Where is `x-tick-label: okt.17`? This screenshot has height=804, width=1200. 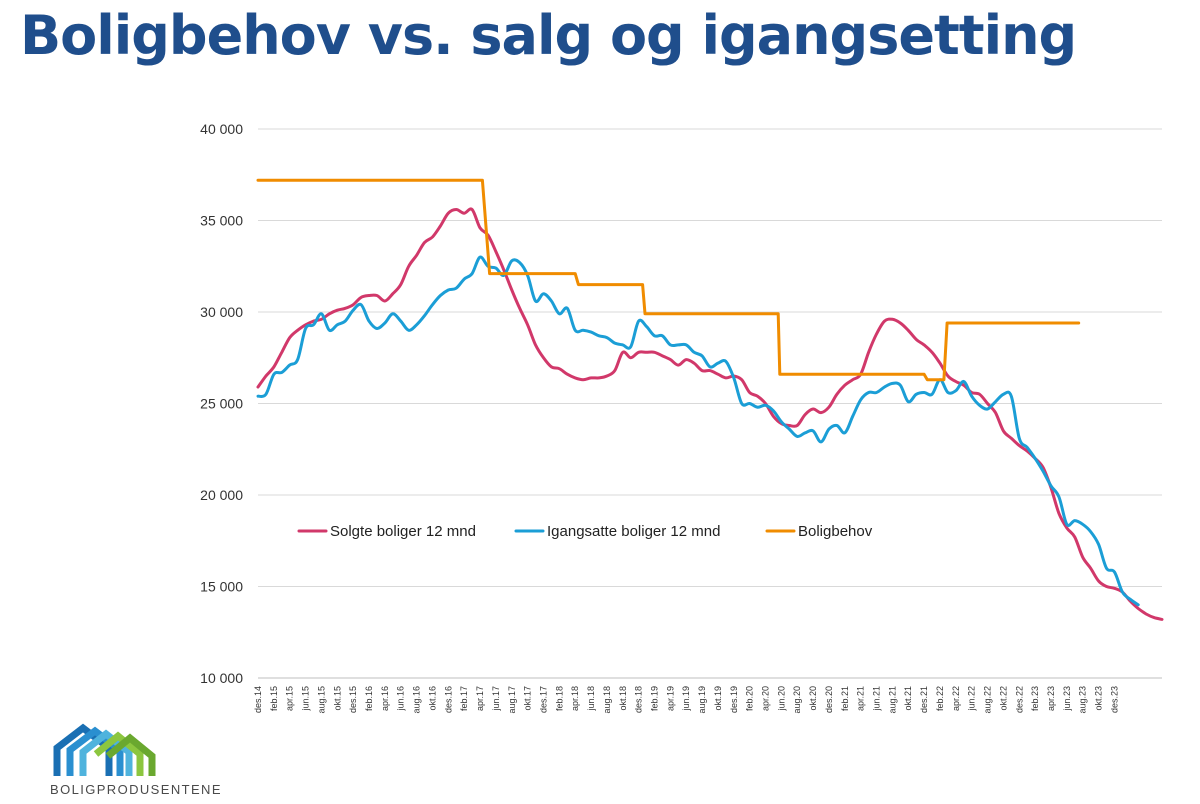
x-tick-label: okt.17 is located at coordinates (528, 698).